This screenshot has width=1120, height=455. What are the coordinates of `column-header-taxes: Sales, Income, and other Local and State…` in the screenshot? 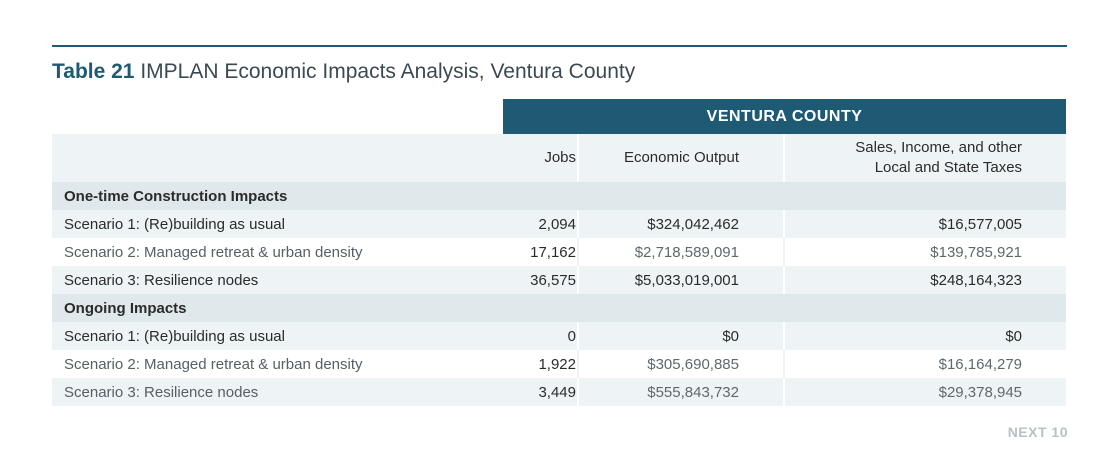 It's located at (924, 158).